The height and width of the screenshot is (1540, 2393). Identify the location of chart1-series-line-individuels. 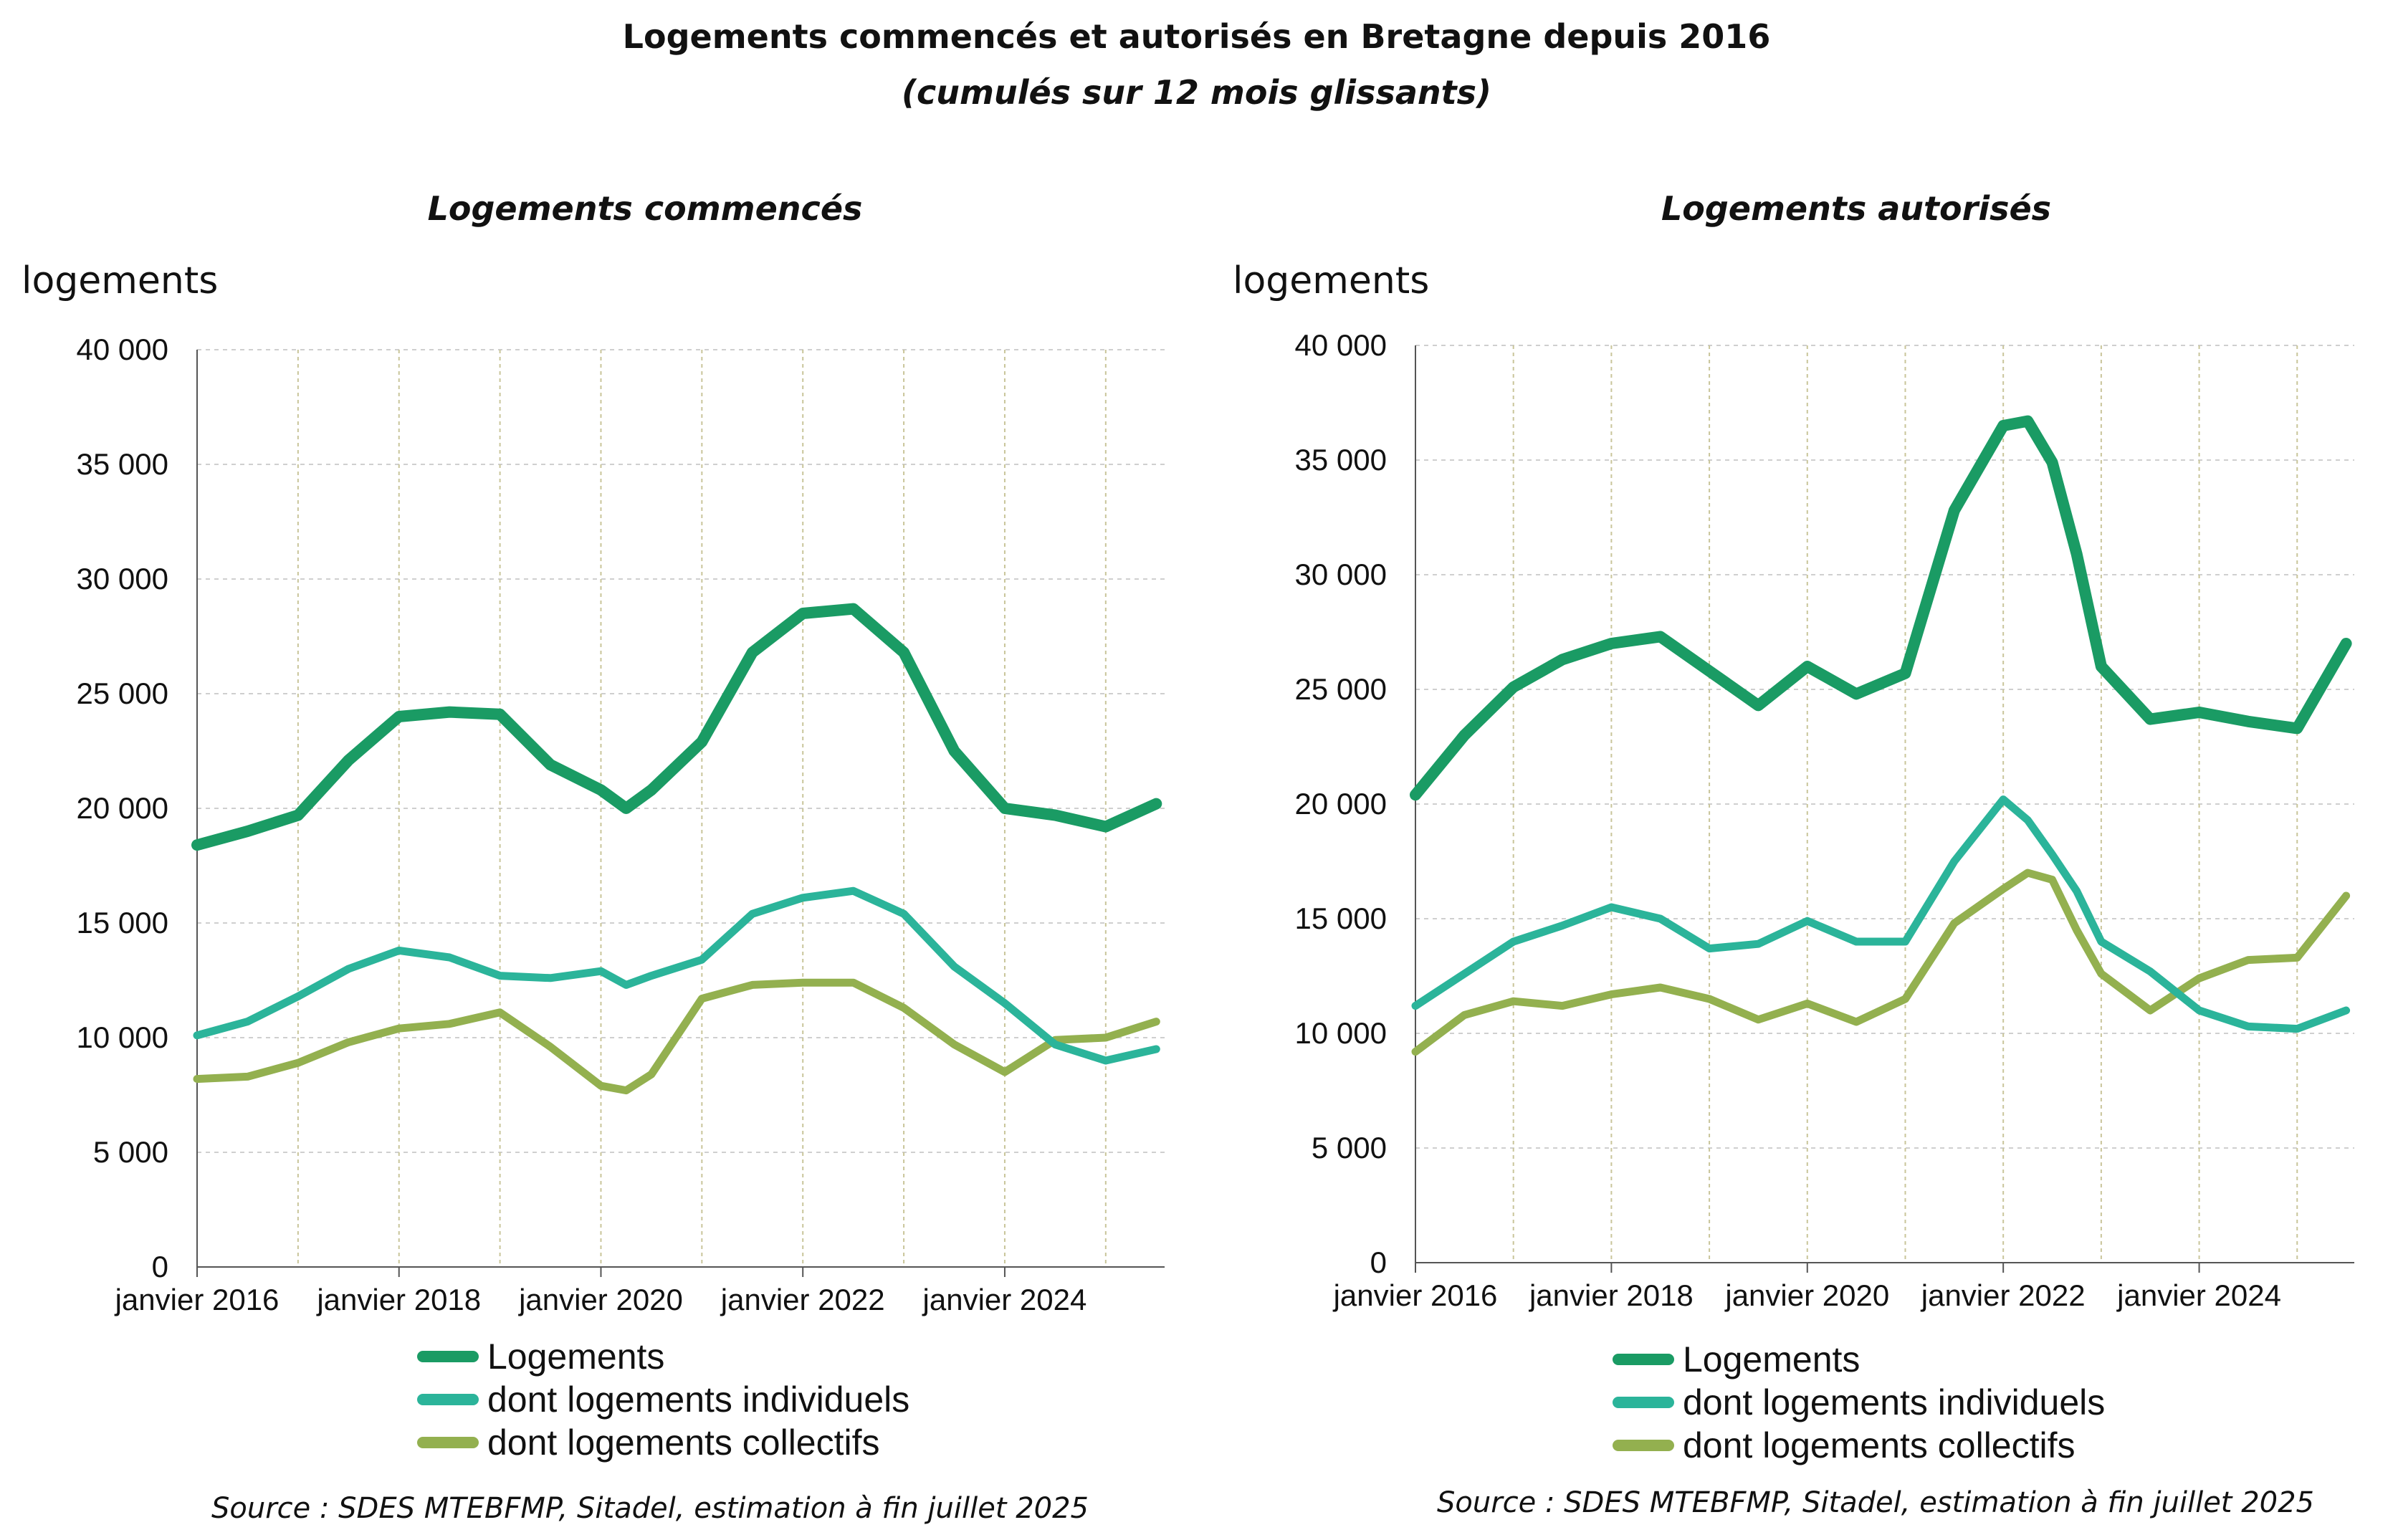
(676, 975).